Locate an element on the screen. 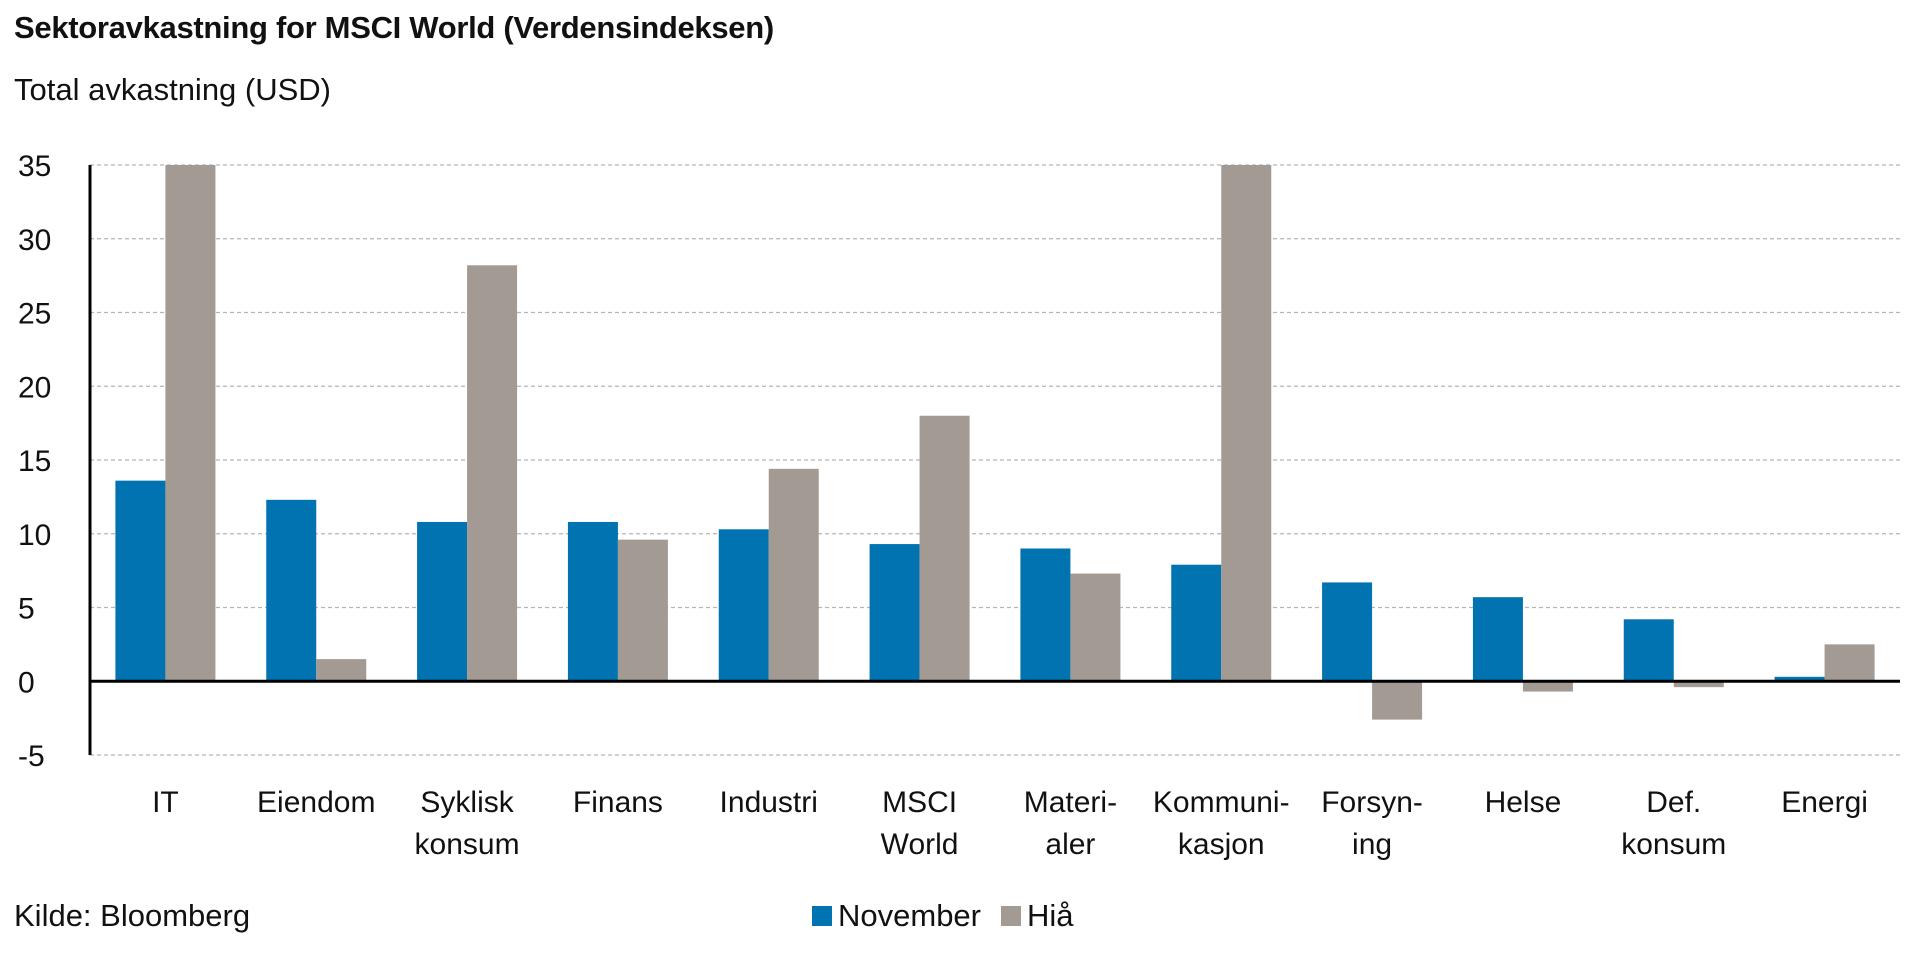 Image resolution: width=1920 pixels, height=953 pixels. y-axis-tick-labels: -5 0 5 10 15 20 25 30 35 is located at coordinates (34, 461).